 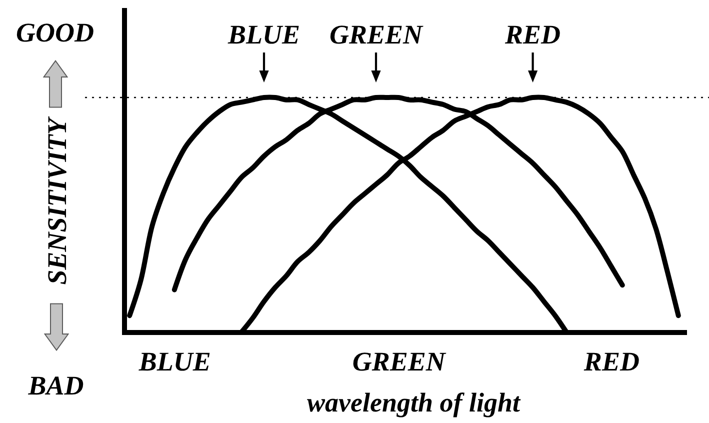 What do you see at coordinates (263, 35) in the screenshot?
I see `series-label: BLUE` at bounding box center [263, 35].